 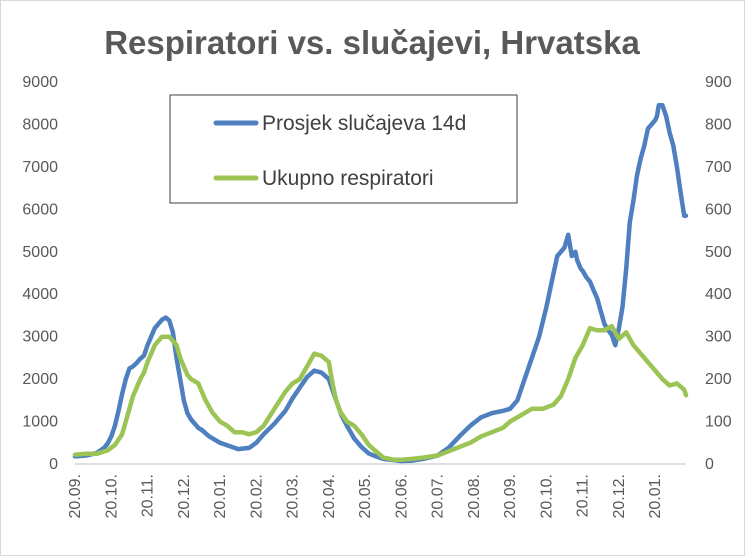 What do you see at coordinates (718, 82) in the screenshot?
I see `y-right-tick-label: 900` at bounding box center [718, 82].